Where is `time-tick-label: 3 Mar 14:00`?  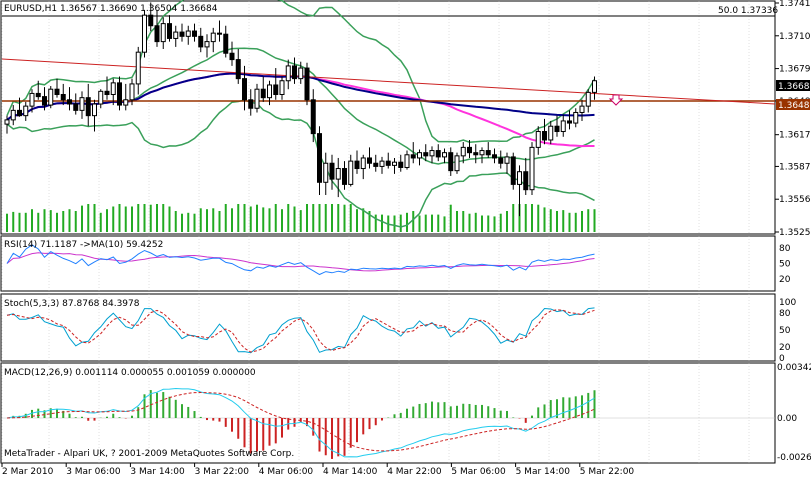
time-tick-label: 3 Mar 14:00 is located at coordinates (157, 472).